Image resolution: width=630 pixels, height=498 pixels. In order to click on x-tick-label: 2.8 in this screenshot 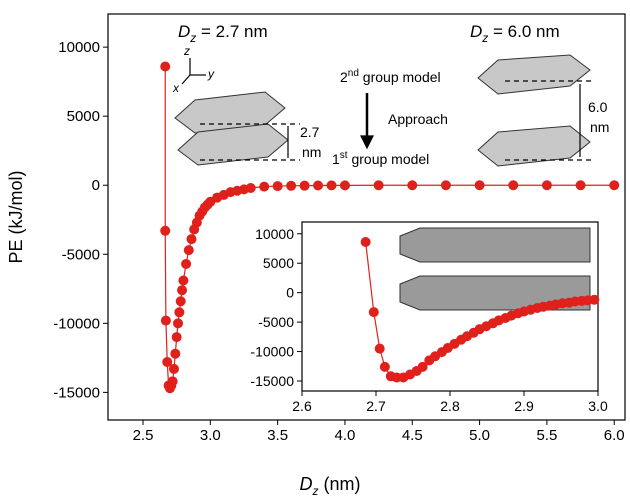, I will do `click(450, 406)`.